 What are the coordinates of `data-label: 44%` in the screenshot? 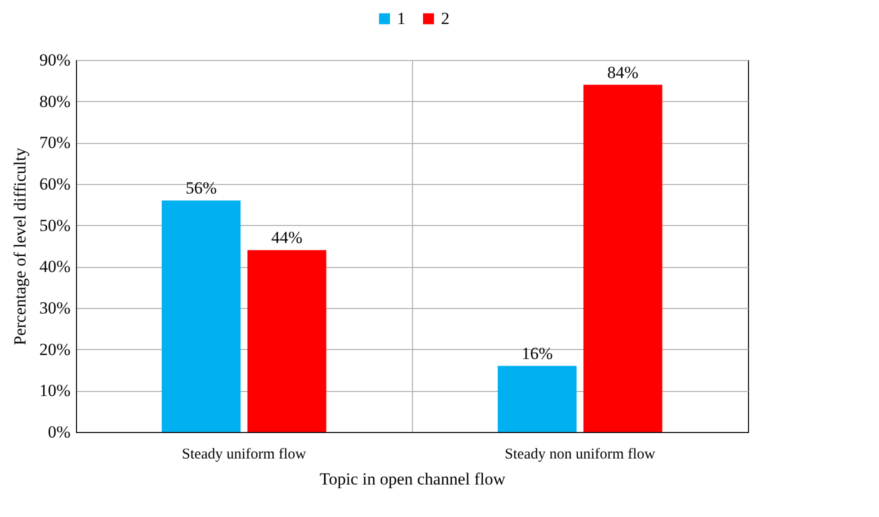 It's located at (286, 238).